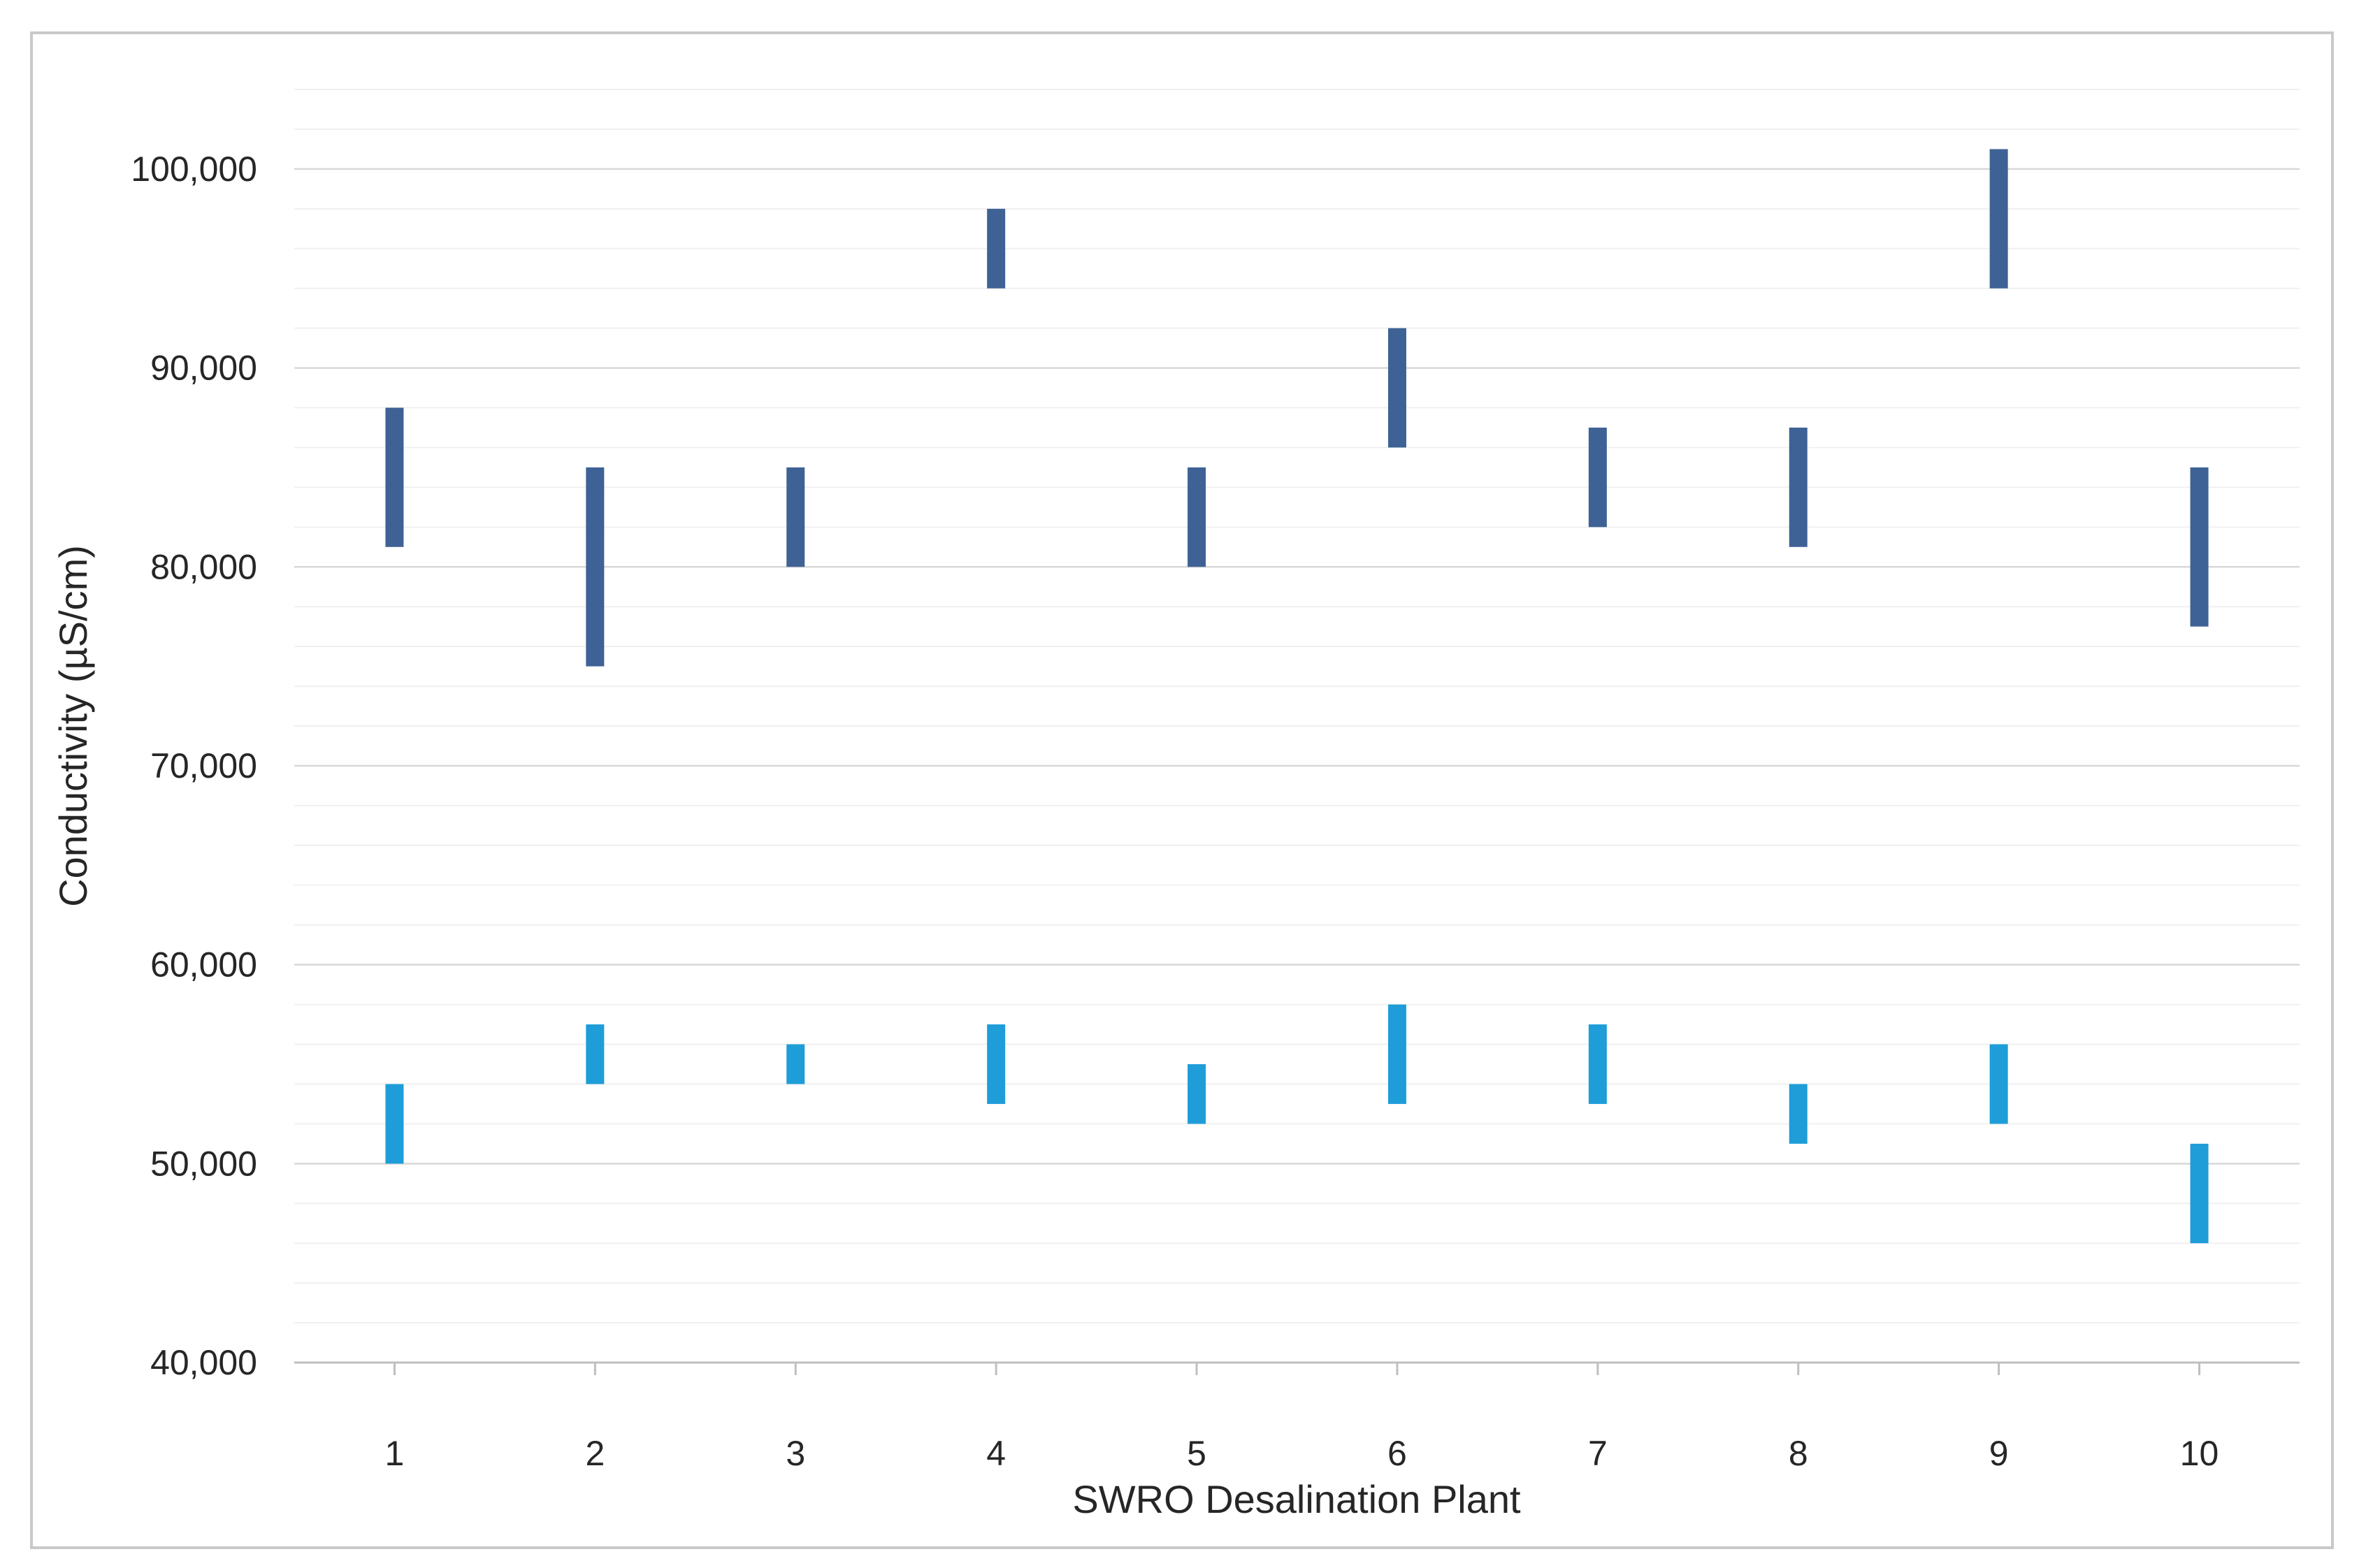 The width and height of the screenshot is (2359, 1568). I want to click on bar-plant-2-light-blue-lower-range, so click(595, 1054).